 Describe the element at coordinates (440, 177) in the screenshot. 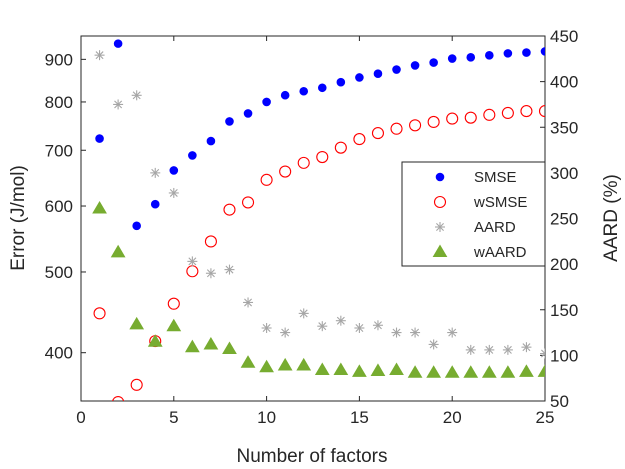

I see `legend-marker-smse` at that location.